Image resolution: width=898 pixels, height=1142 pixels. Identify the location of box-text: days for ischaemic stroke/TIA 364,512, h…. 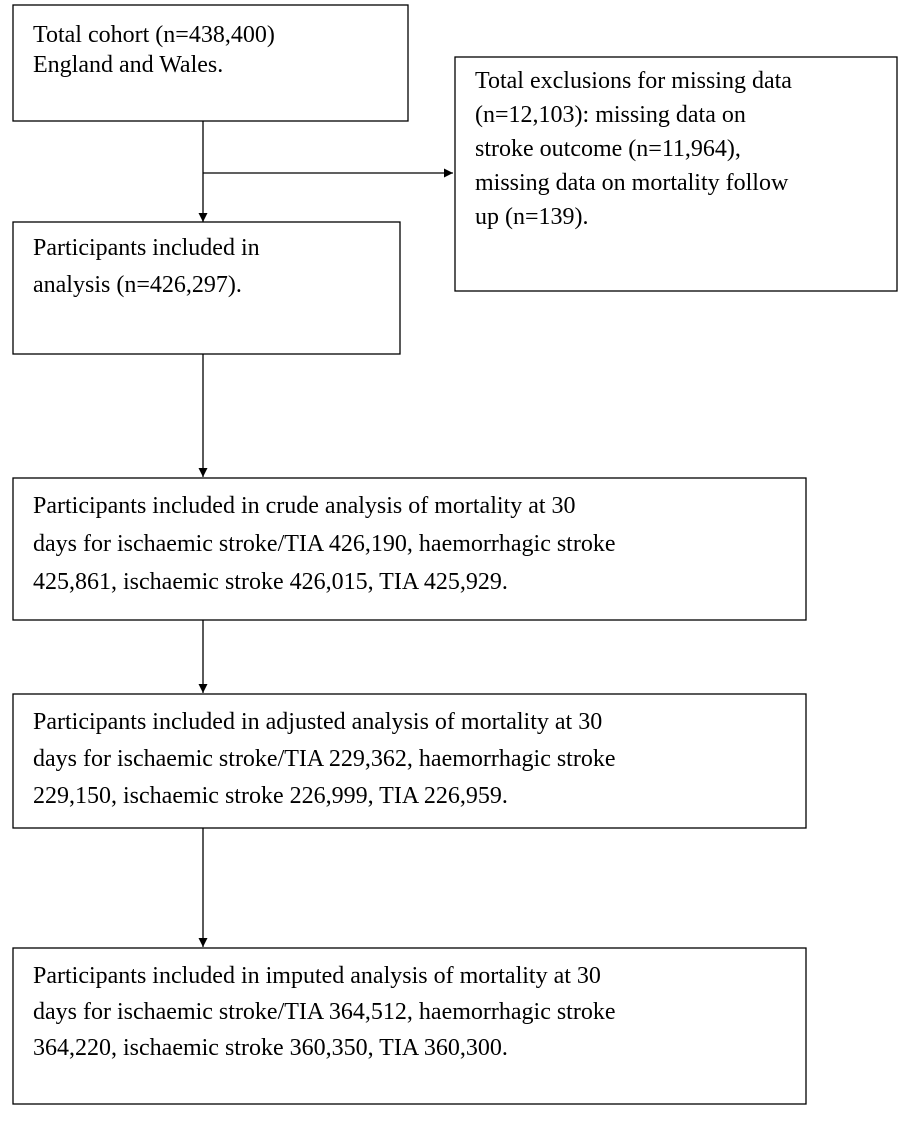
(324, 1012).